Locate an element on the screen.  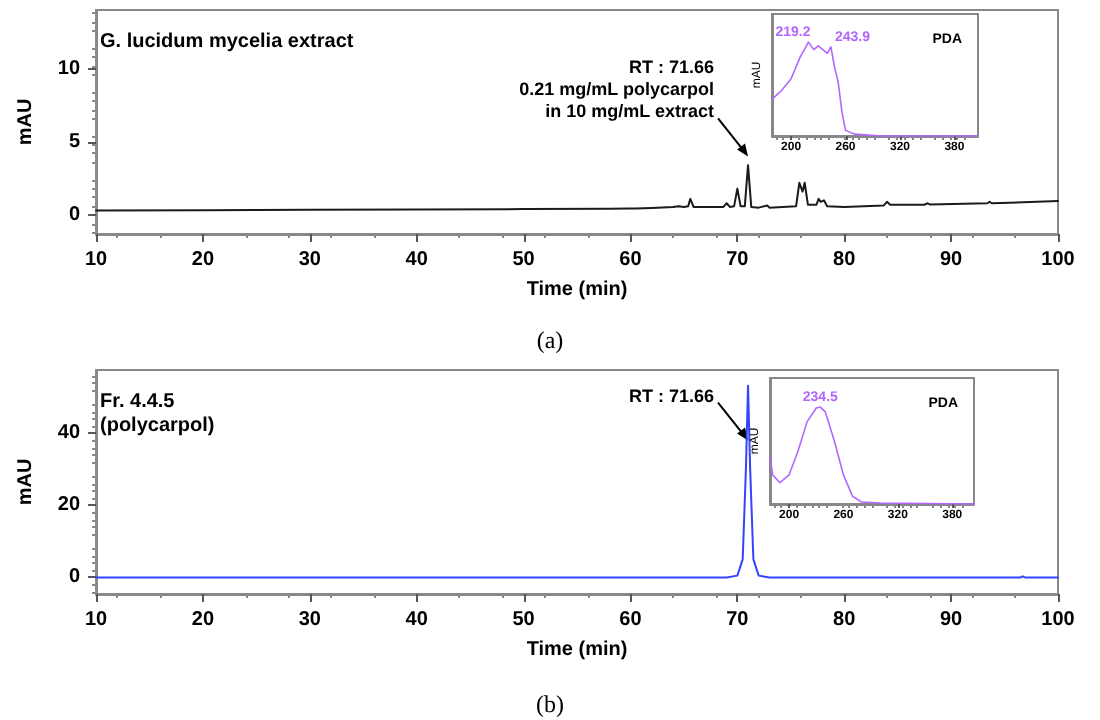
text: (b) is located at coordinates (550, 704).